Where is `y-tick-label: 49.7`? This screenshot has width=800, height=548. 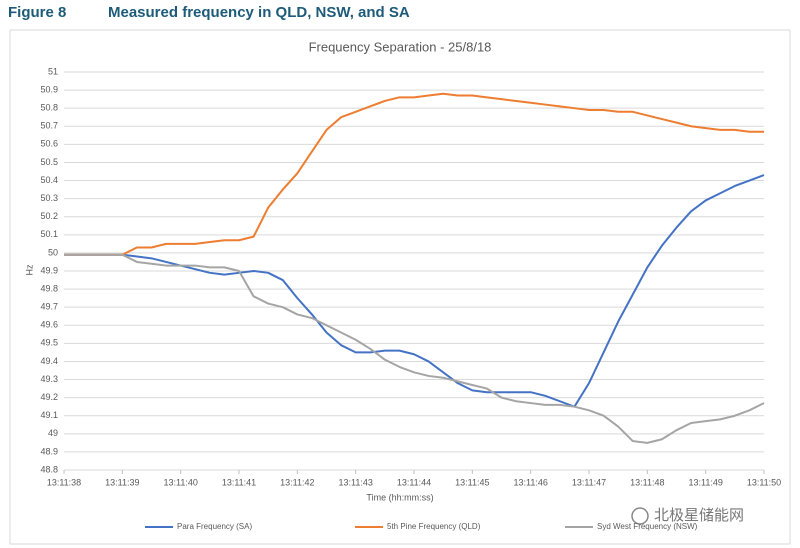
y-tick-label: 49.7 is located at coordinates (49, 307).